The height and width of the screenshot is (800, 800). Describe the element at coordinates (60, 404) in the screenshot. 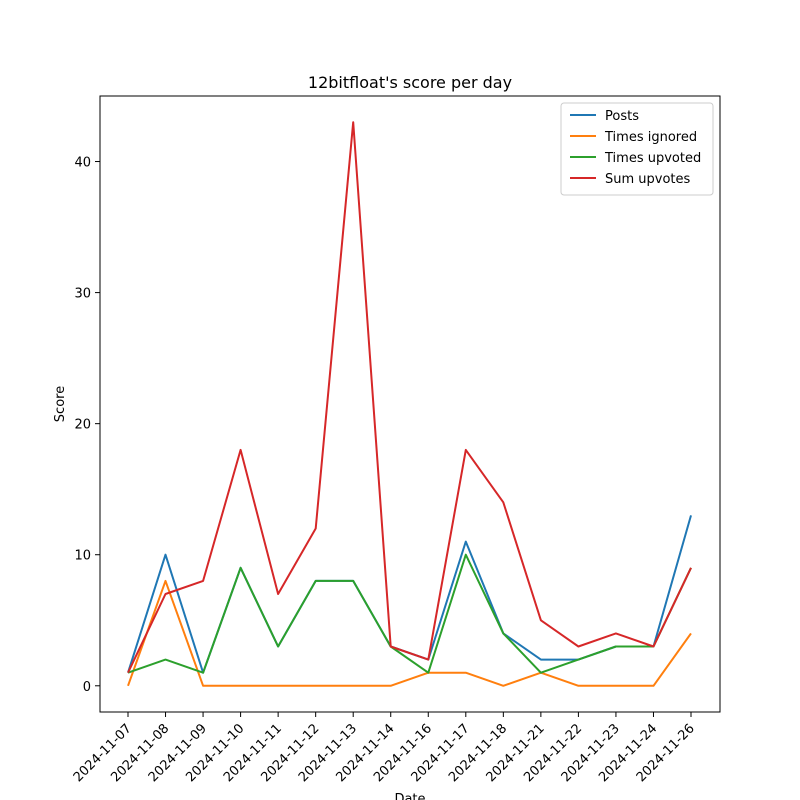

I see `y-axis-title: Score` at that location.